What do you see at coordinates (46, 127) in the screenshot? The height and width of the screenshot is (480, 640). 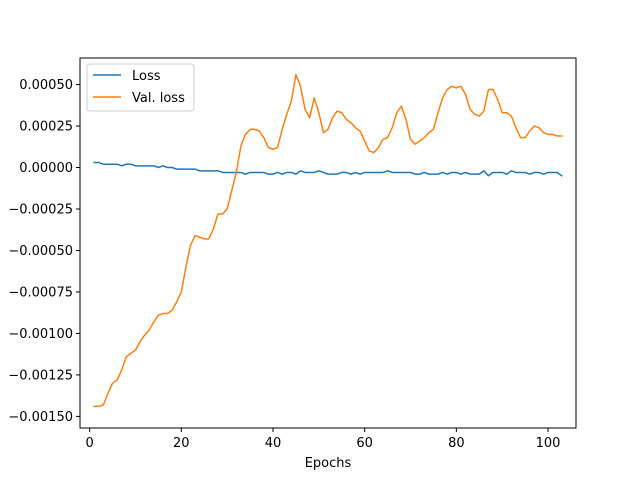 I see `y-tick-label: 0.00025` at bounding box center [46, 127].